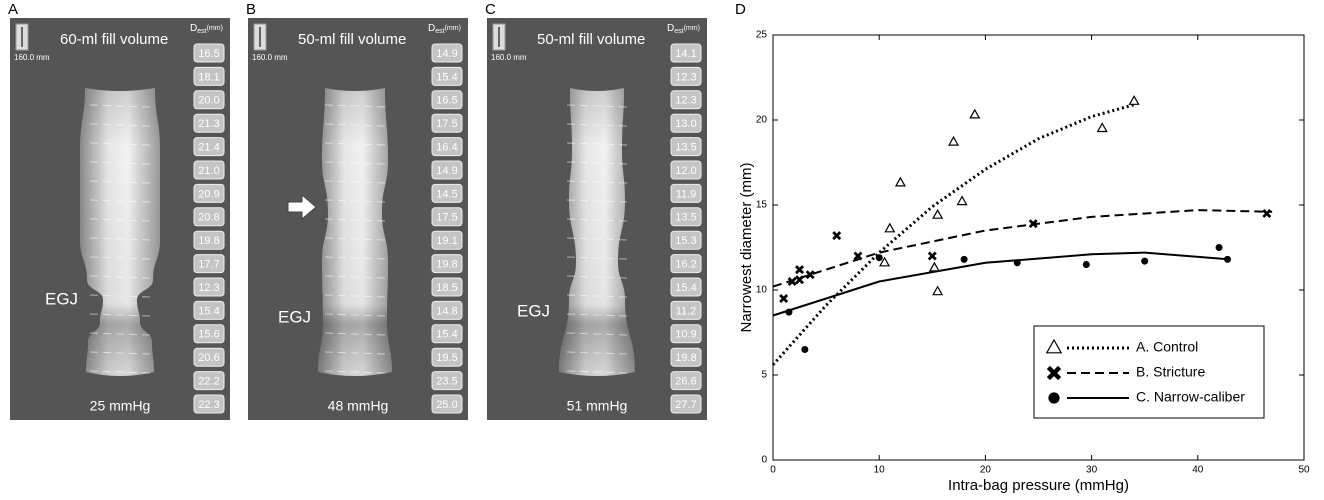  Describe the element at coordinates (208, 311) in the screenshot. I see `diameter-value: 15.4` at that location.